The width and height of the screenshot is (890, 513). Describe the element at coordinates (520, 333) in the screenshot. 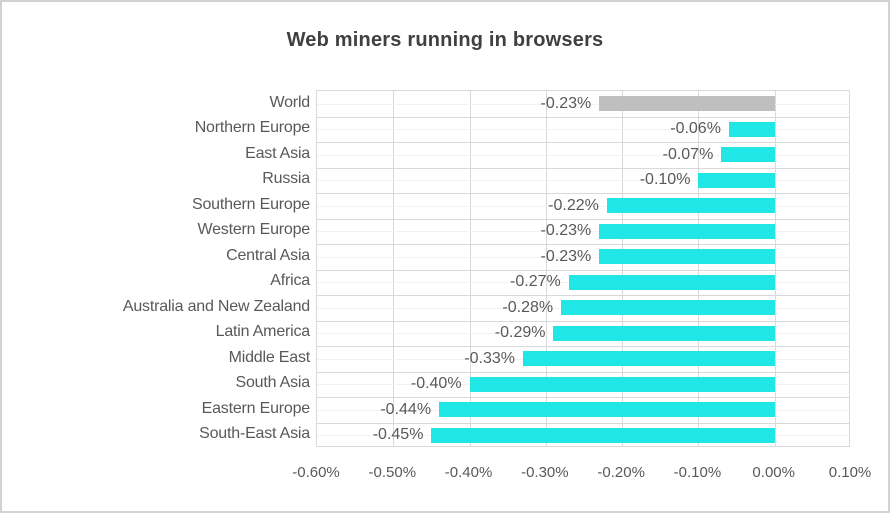

I see `value-label: -0.29%` at that location.